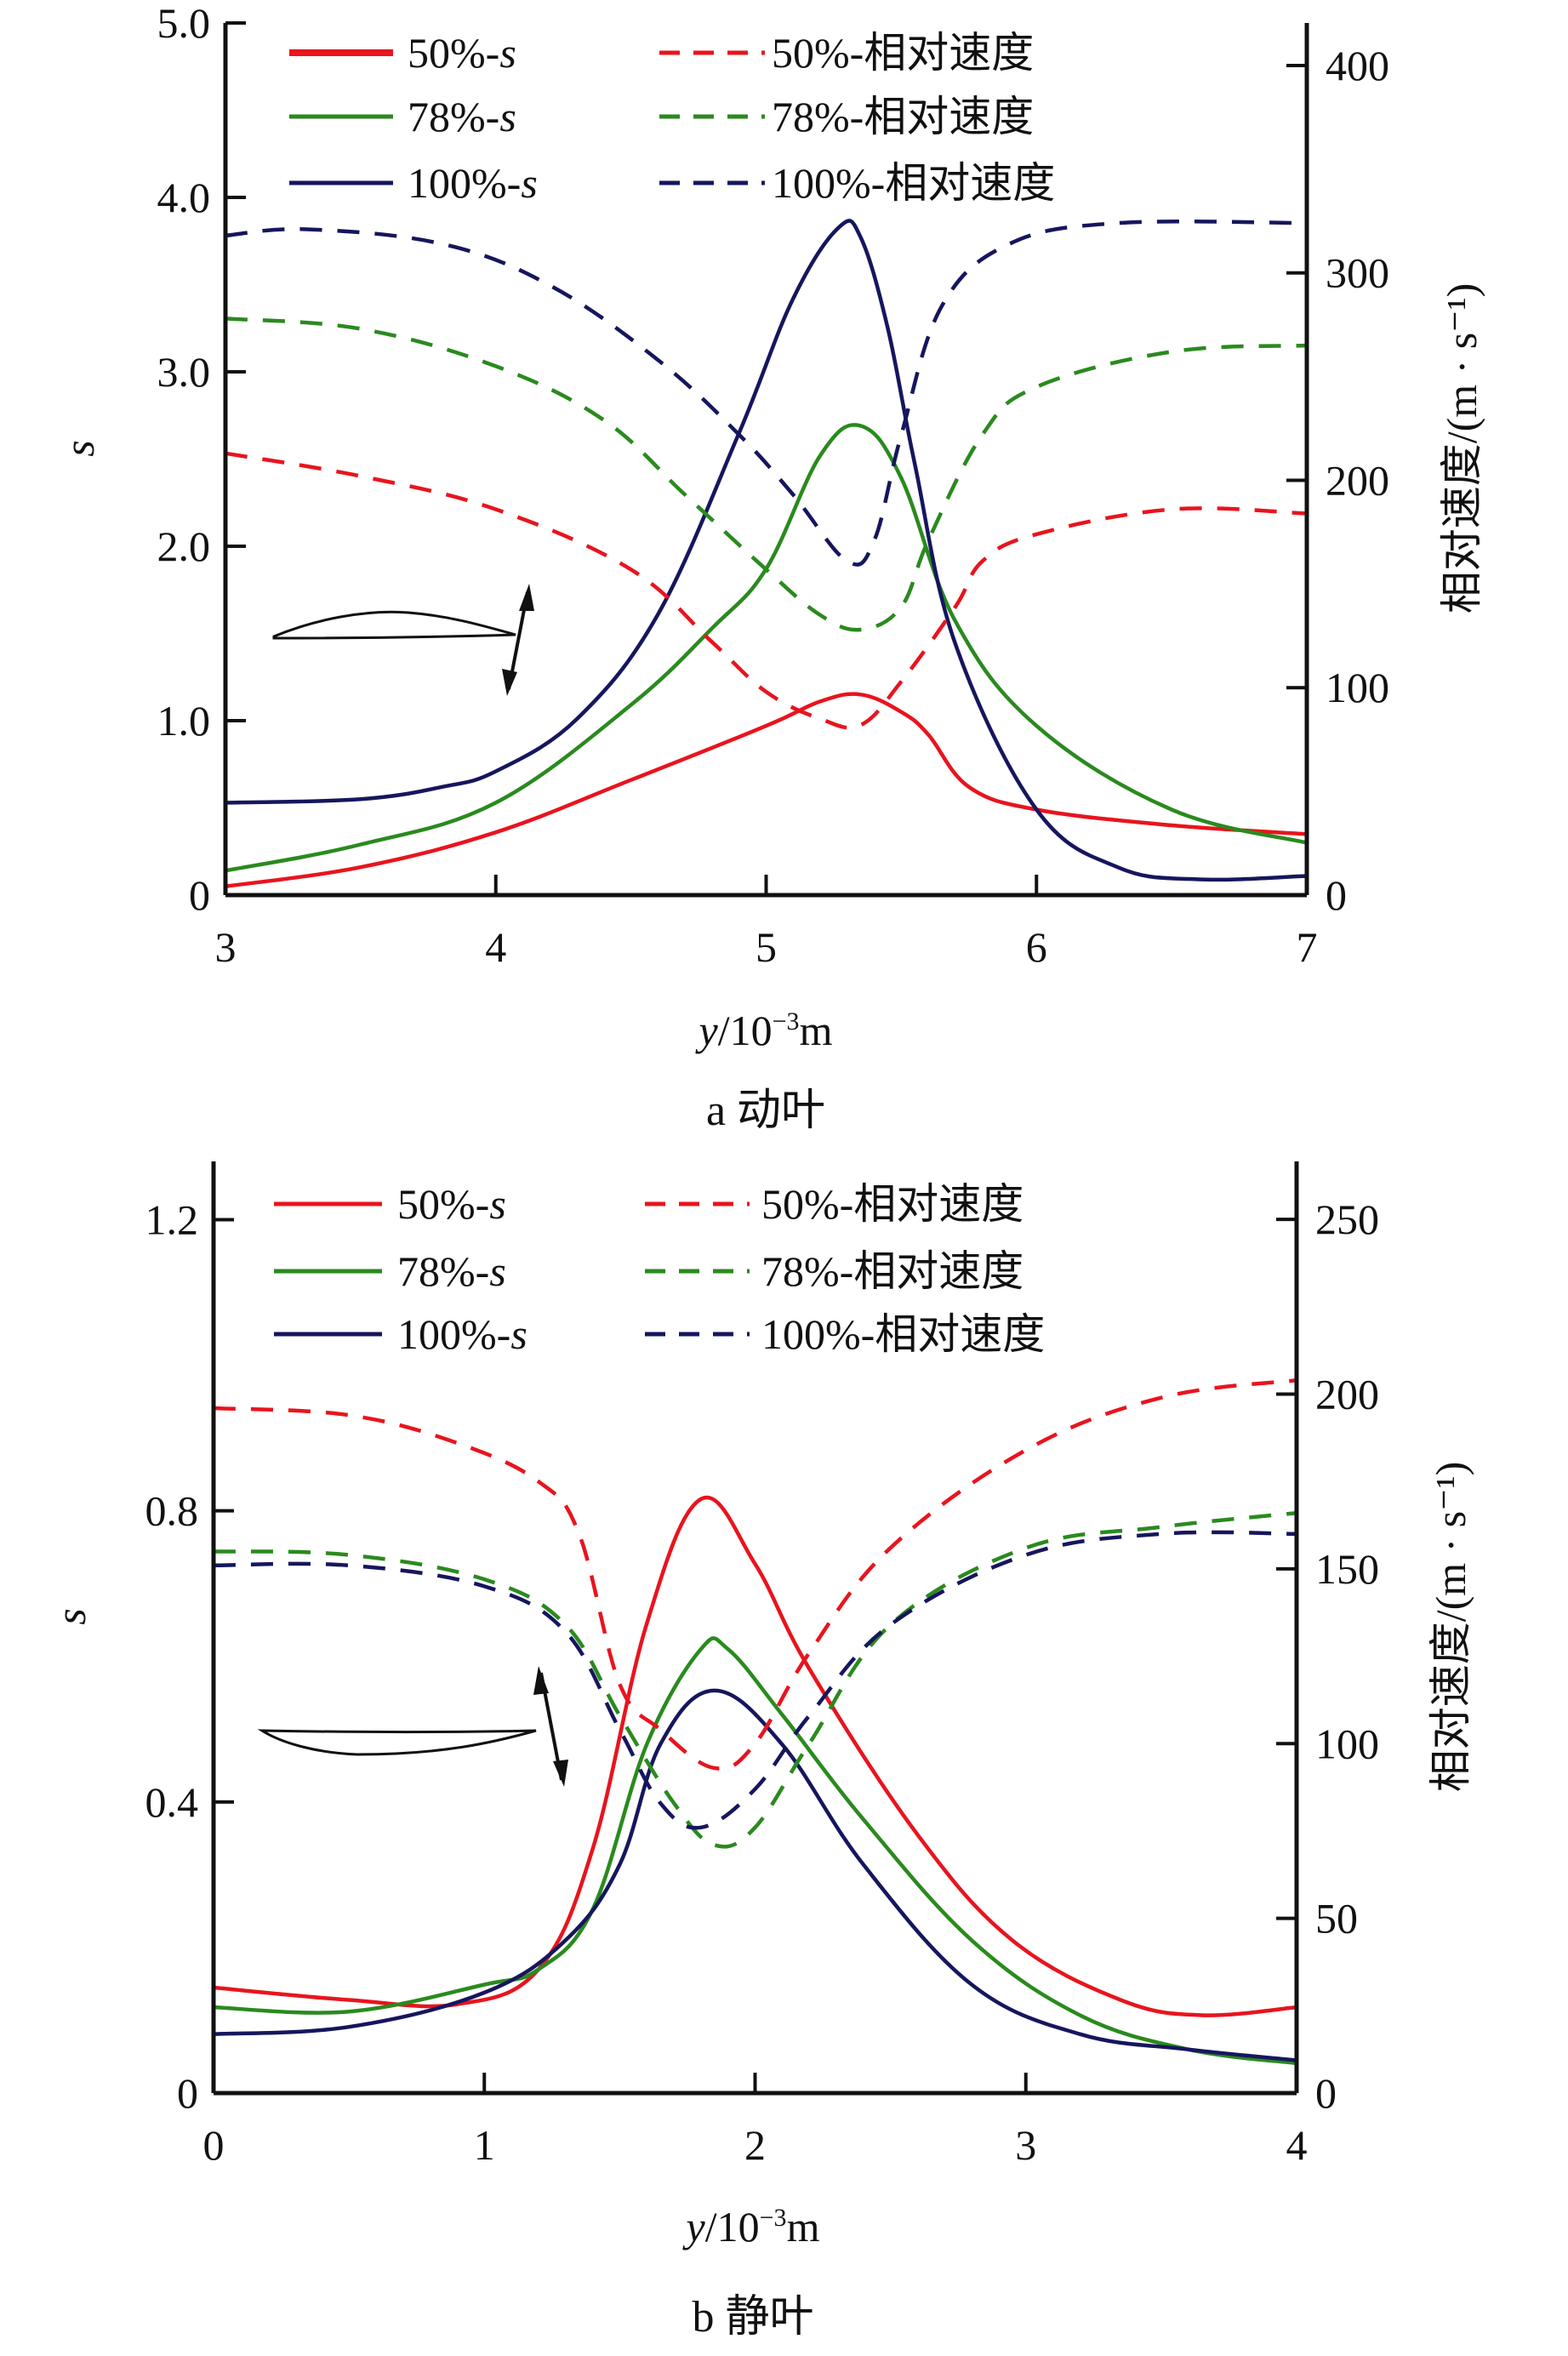 The height and width of the screenshot is (2356, 1568). Describe the element at coordinates (412, 1726) in the screenshot. I see `airfoil-inset-b` at that location.